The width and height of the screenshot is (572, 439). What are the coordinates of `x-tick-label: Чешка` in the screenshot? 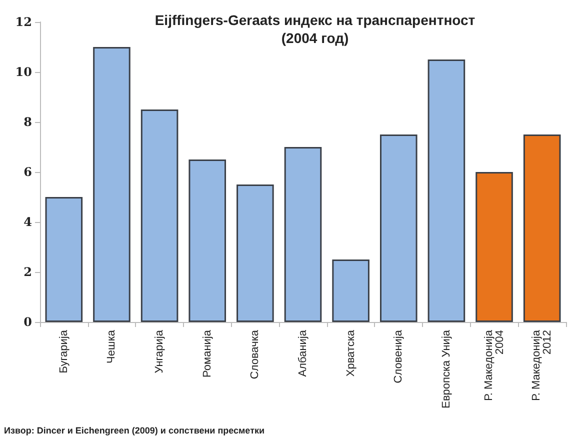 It's located at (112, 346).